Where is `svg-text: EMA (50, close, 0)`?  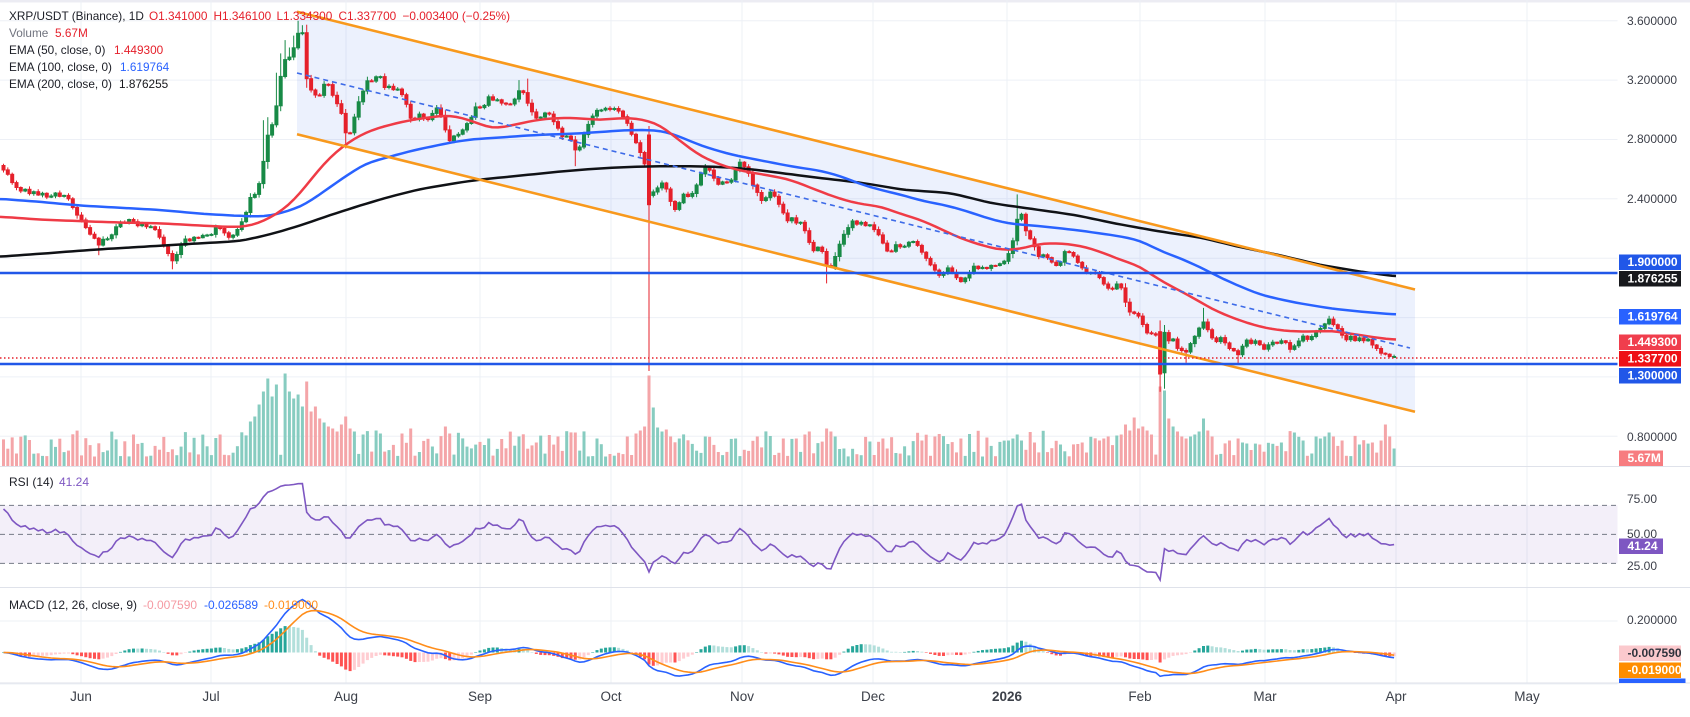 svg-text: EMA (50, close, 0) is located at coordinates (57, 50).